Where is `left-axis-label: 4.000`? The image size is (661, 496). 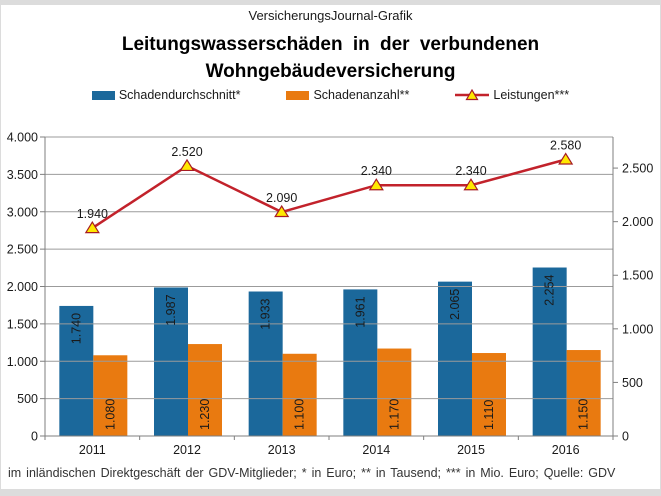 left-axis-label: 4.000 is located at coordinates (22, 138).